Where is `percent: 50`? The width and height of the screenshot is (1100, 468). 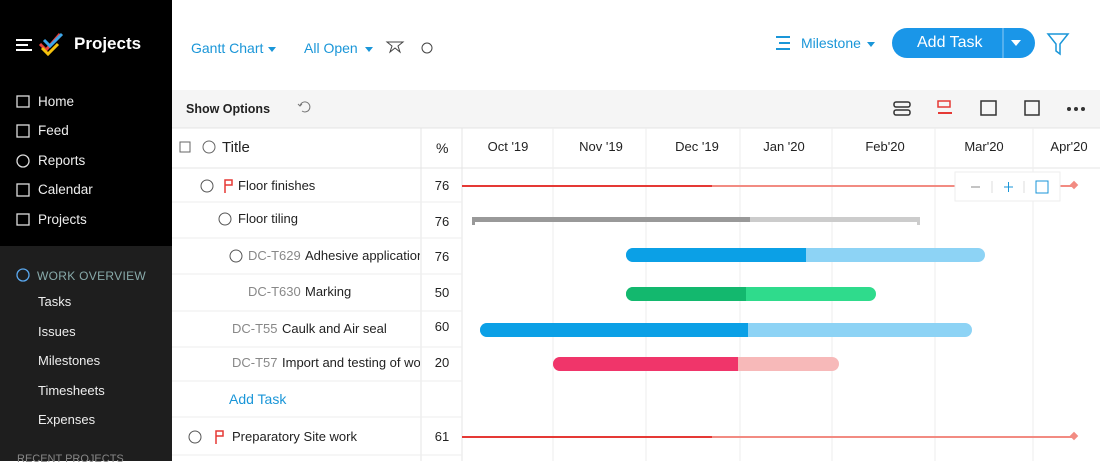 percent: 50 is located at coordinates (442, 292).